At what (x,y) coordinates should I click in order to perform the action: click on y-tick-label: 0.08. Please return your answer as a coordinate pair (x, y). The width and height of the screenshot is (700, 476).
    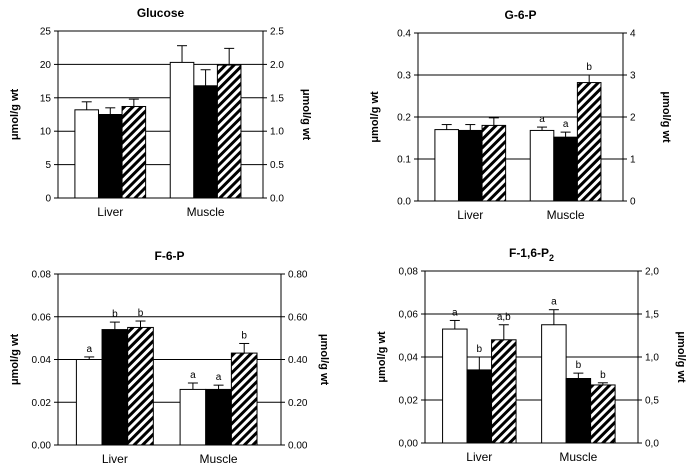
    Looking at the image, I should click on (42, 275).